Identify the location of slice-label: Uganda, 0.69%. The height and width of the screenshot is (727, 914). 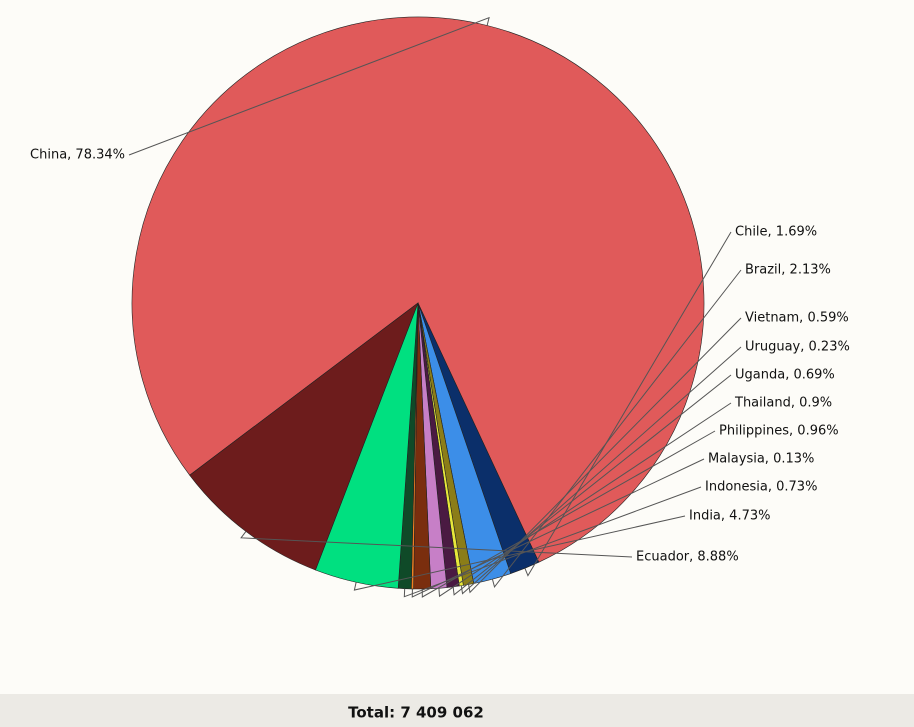
(785, 375).